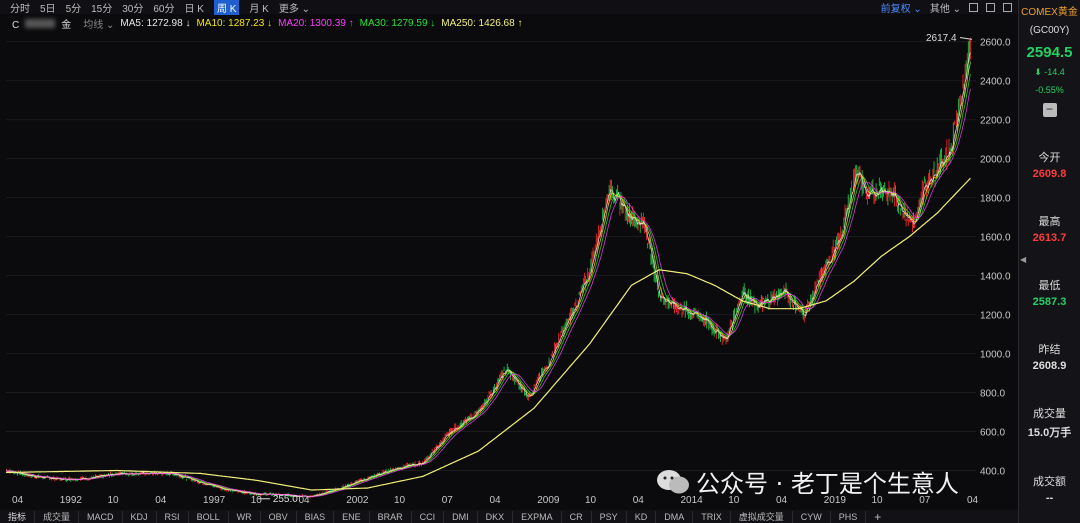 The height and width of the screenshot is (523, 1080). What do you see at coordinates (992, 433) in the screenshot?
I see `y-tick-label: 600.0` at bounding box center [992, 433].